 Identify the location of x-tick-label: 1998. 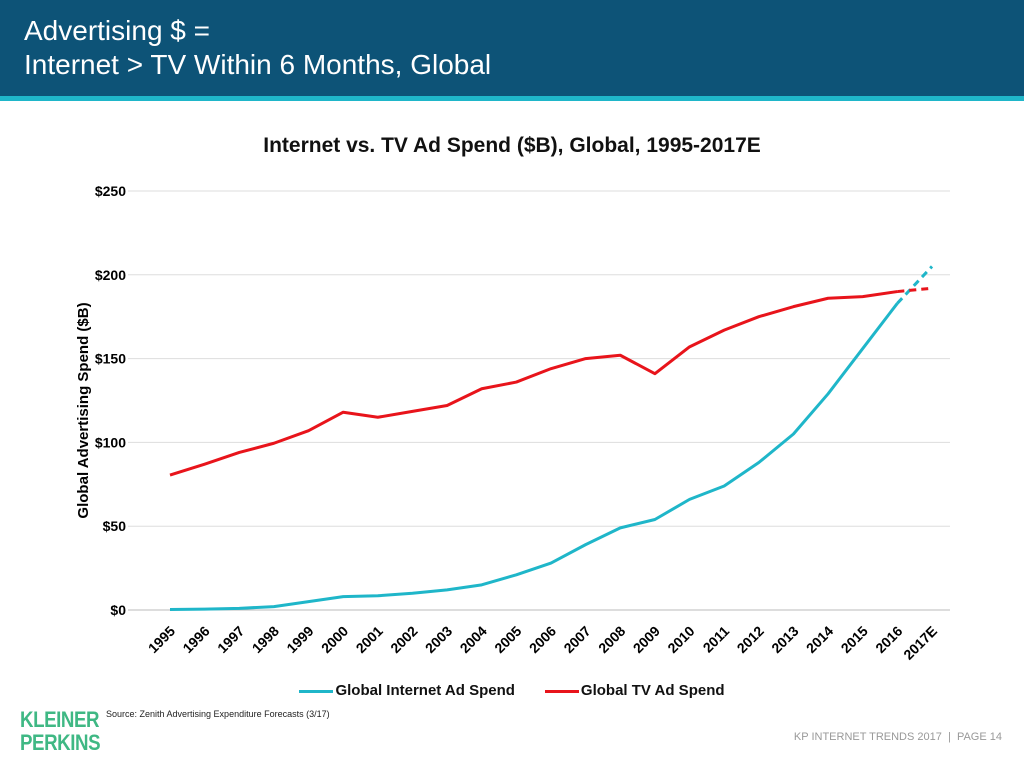
(265, 639).